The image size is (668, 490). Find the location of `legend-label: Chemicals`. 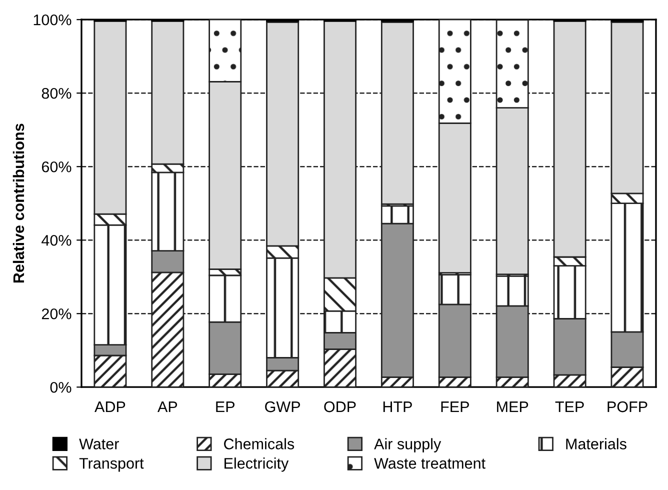

legend-label: Chemicals is located at coordinates (259, 444).